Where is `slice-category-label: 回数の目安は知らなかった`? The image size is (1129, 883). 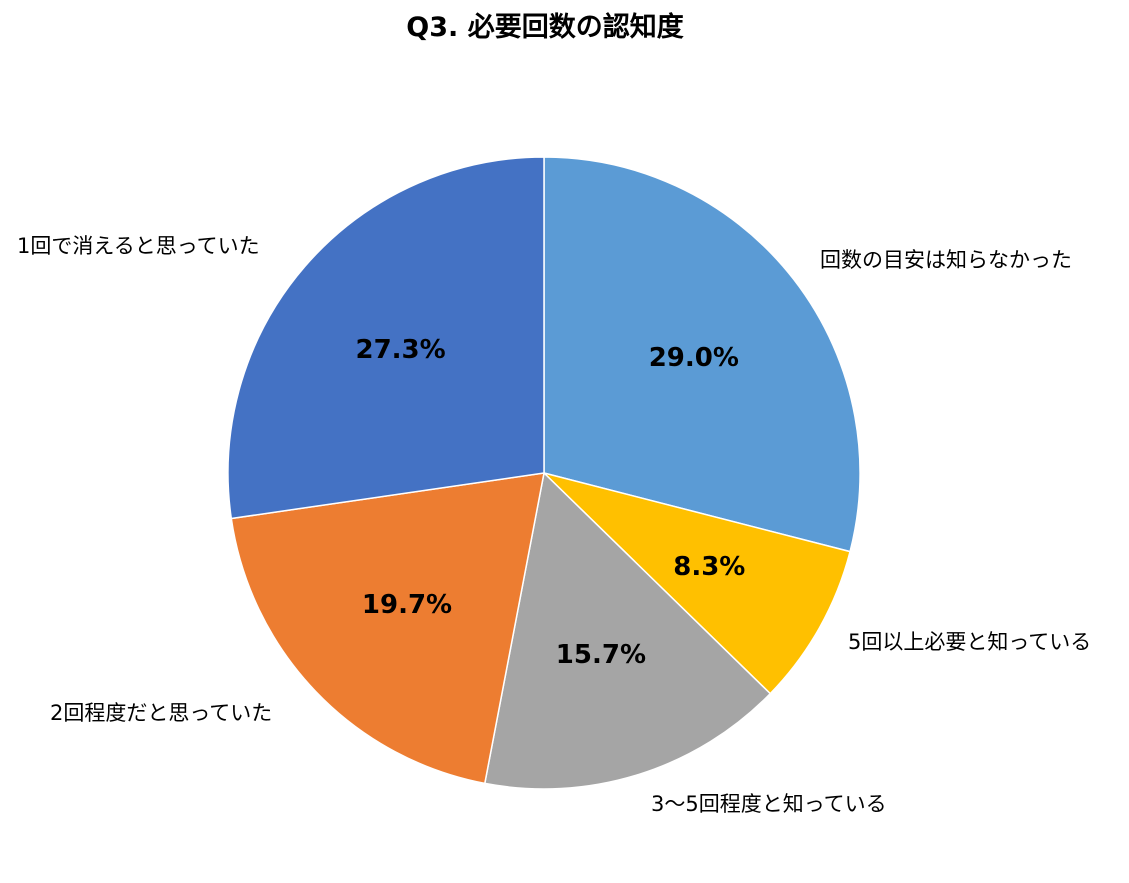
slice-category-label: 回数の目安は知らなかった is located at coordinates (946, 260).